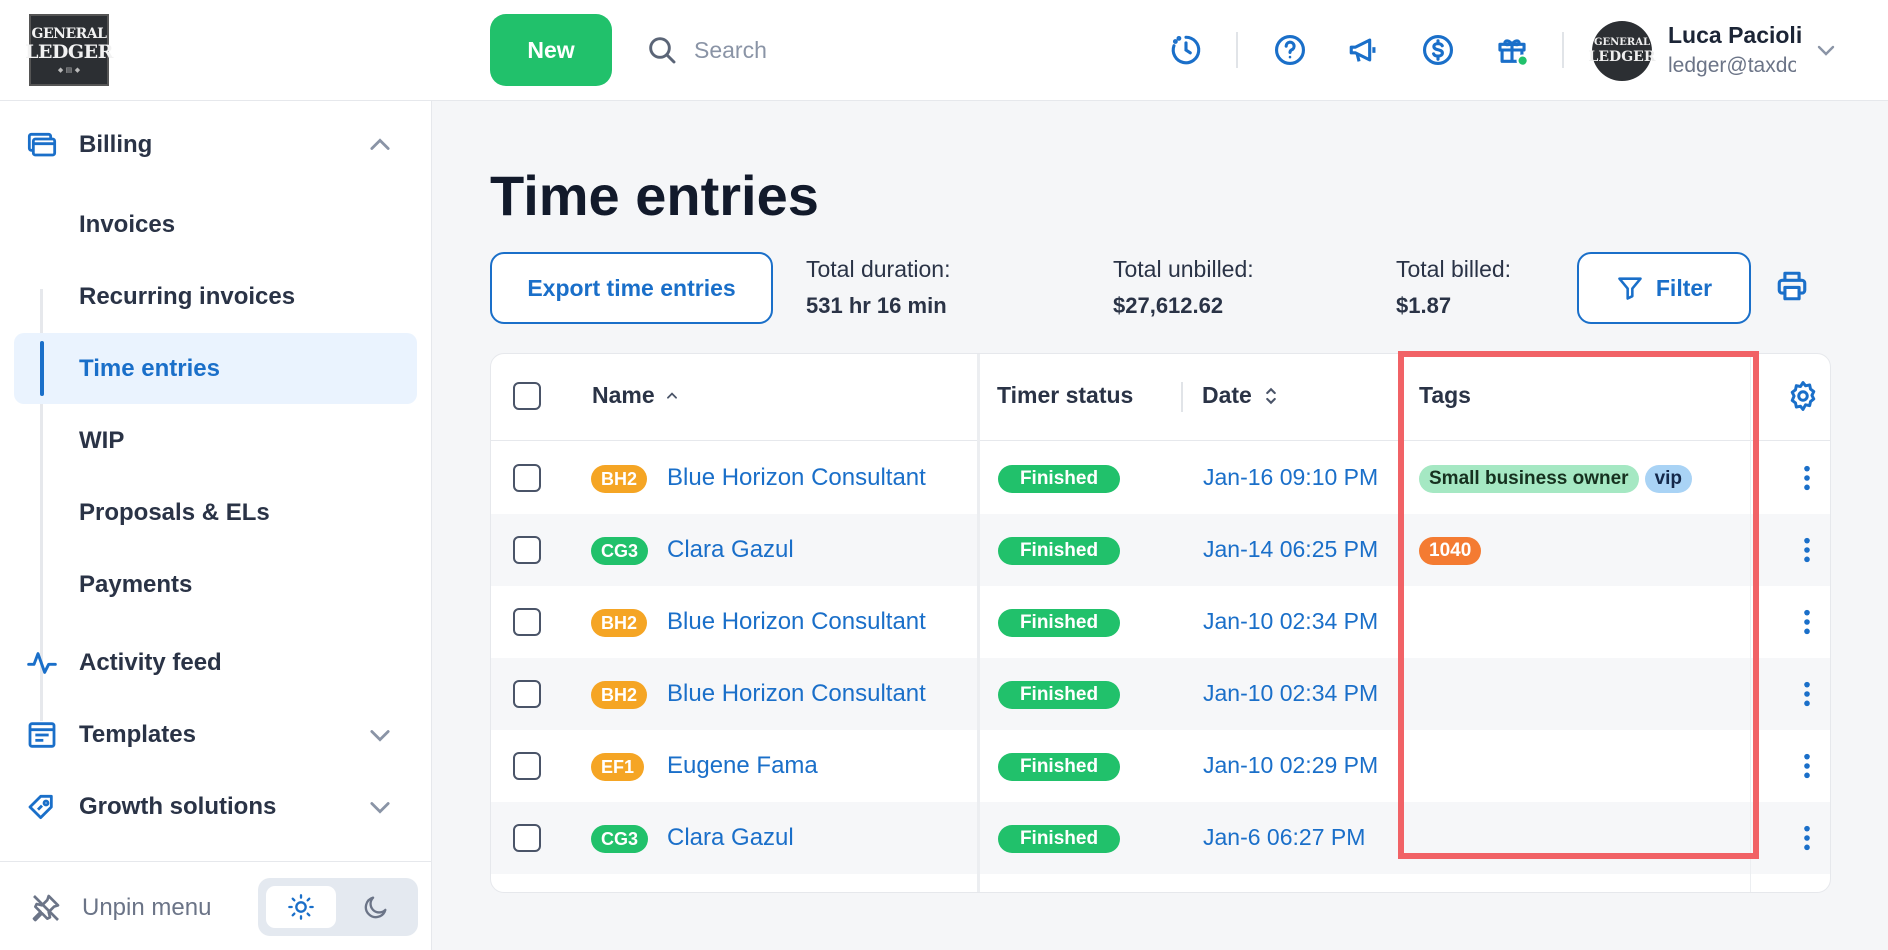  I want to click on tag-pill: vip, so click(1668, 479).